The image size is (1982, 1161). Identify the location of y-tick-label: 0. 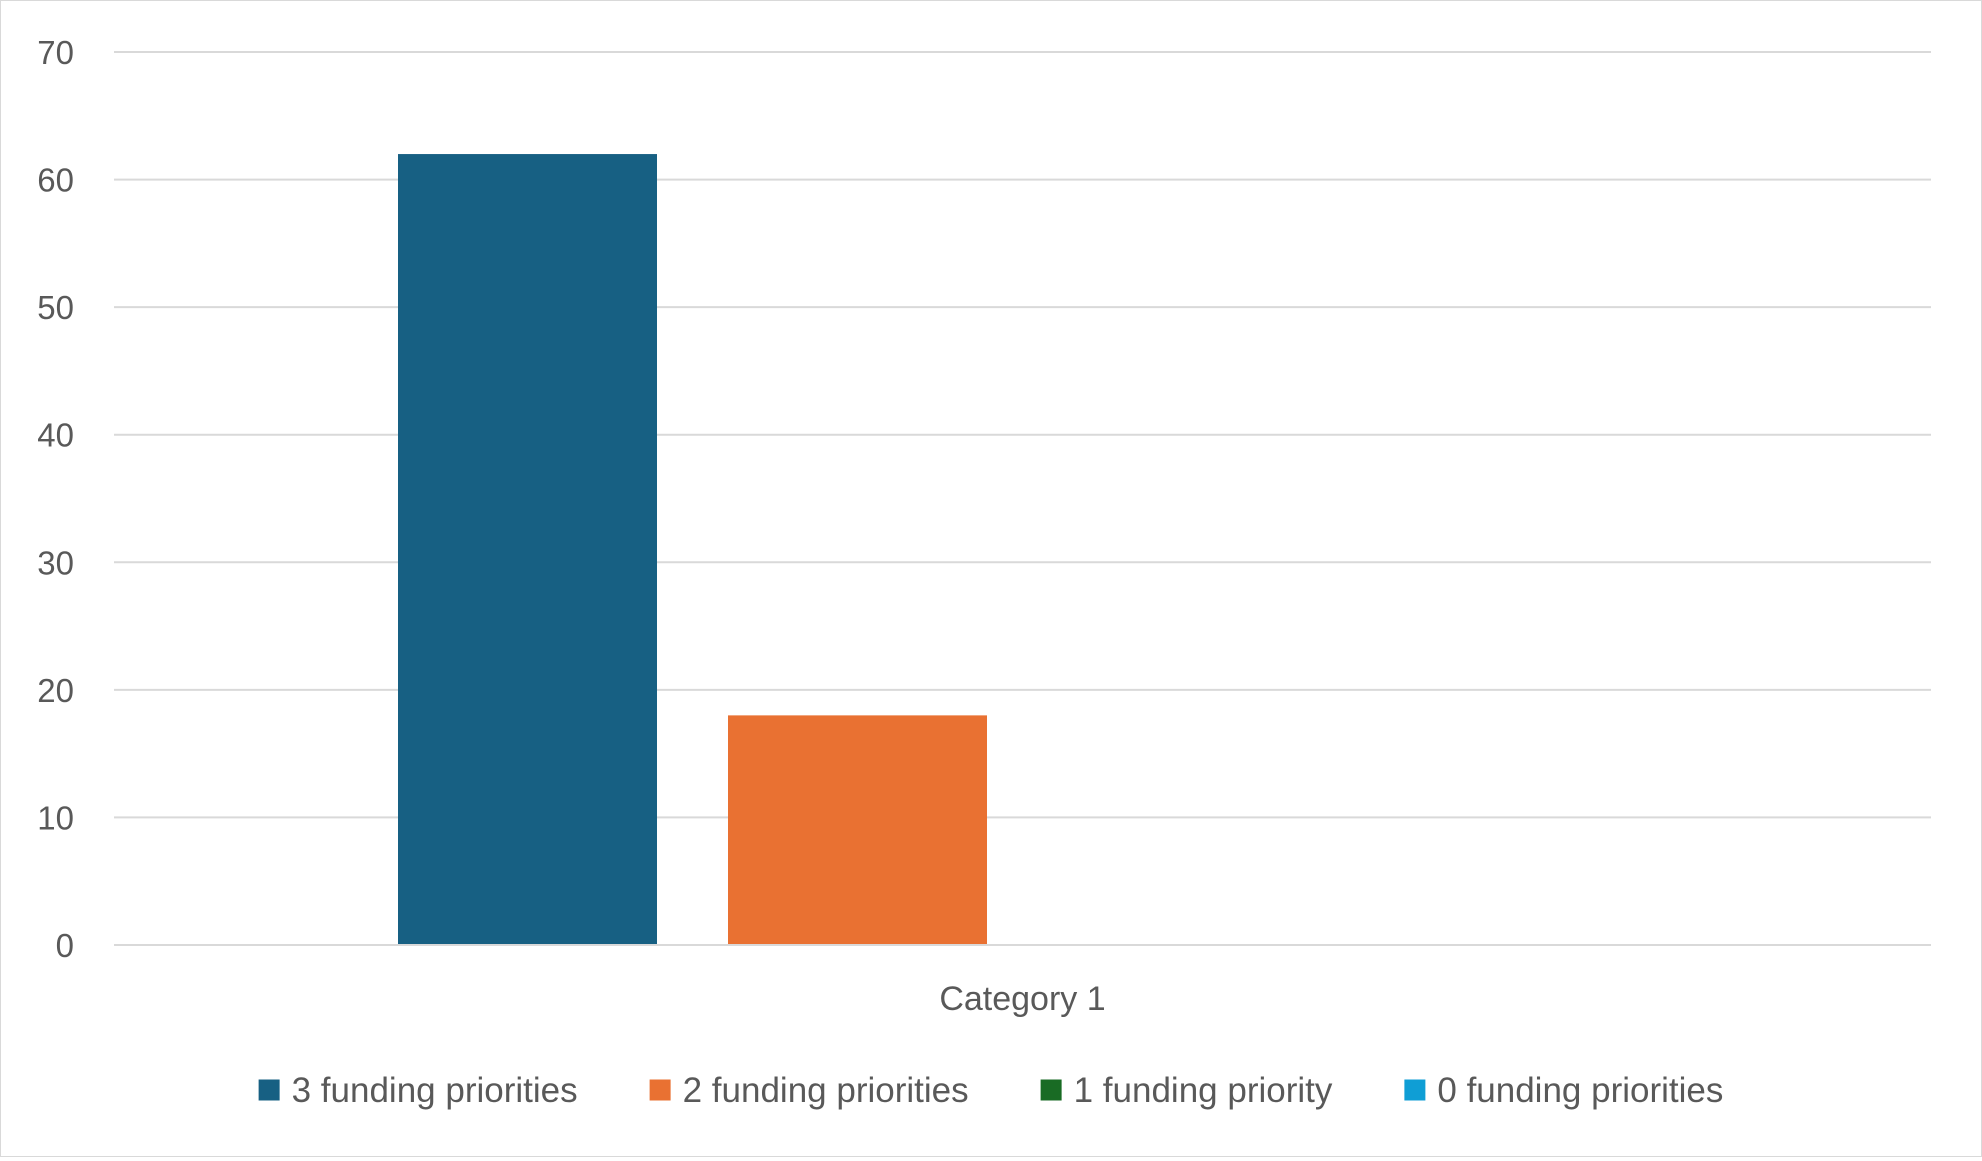
(65, 945).